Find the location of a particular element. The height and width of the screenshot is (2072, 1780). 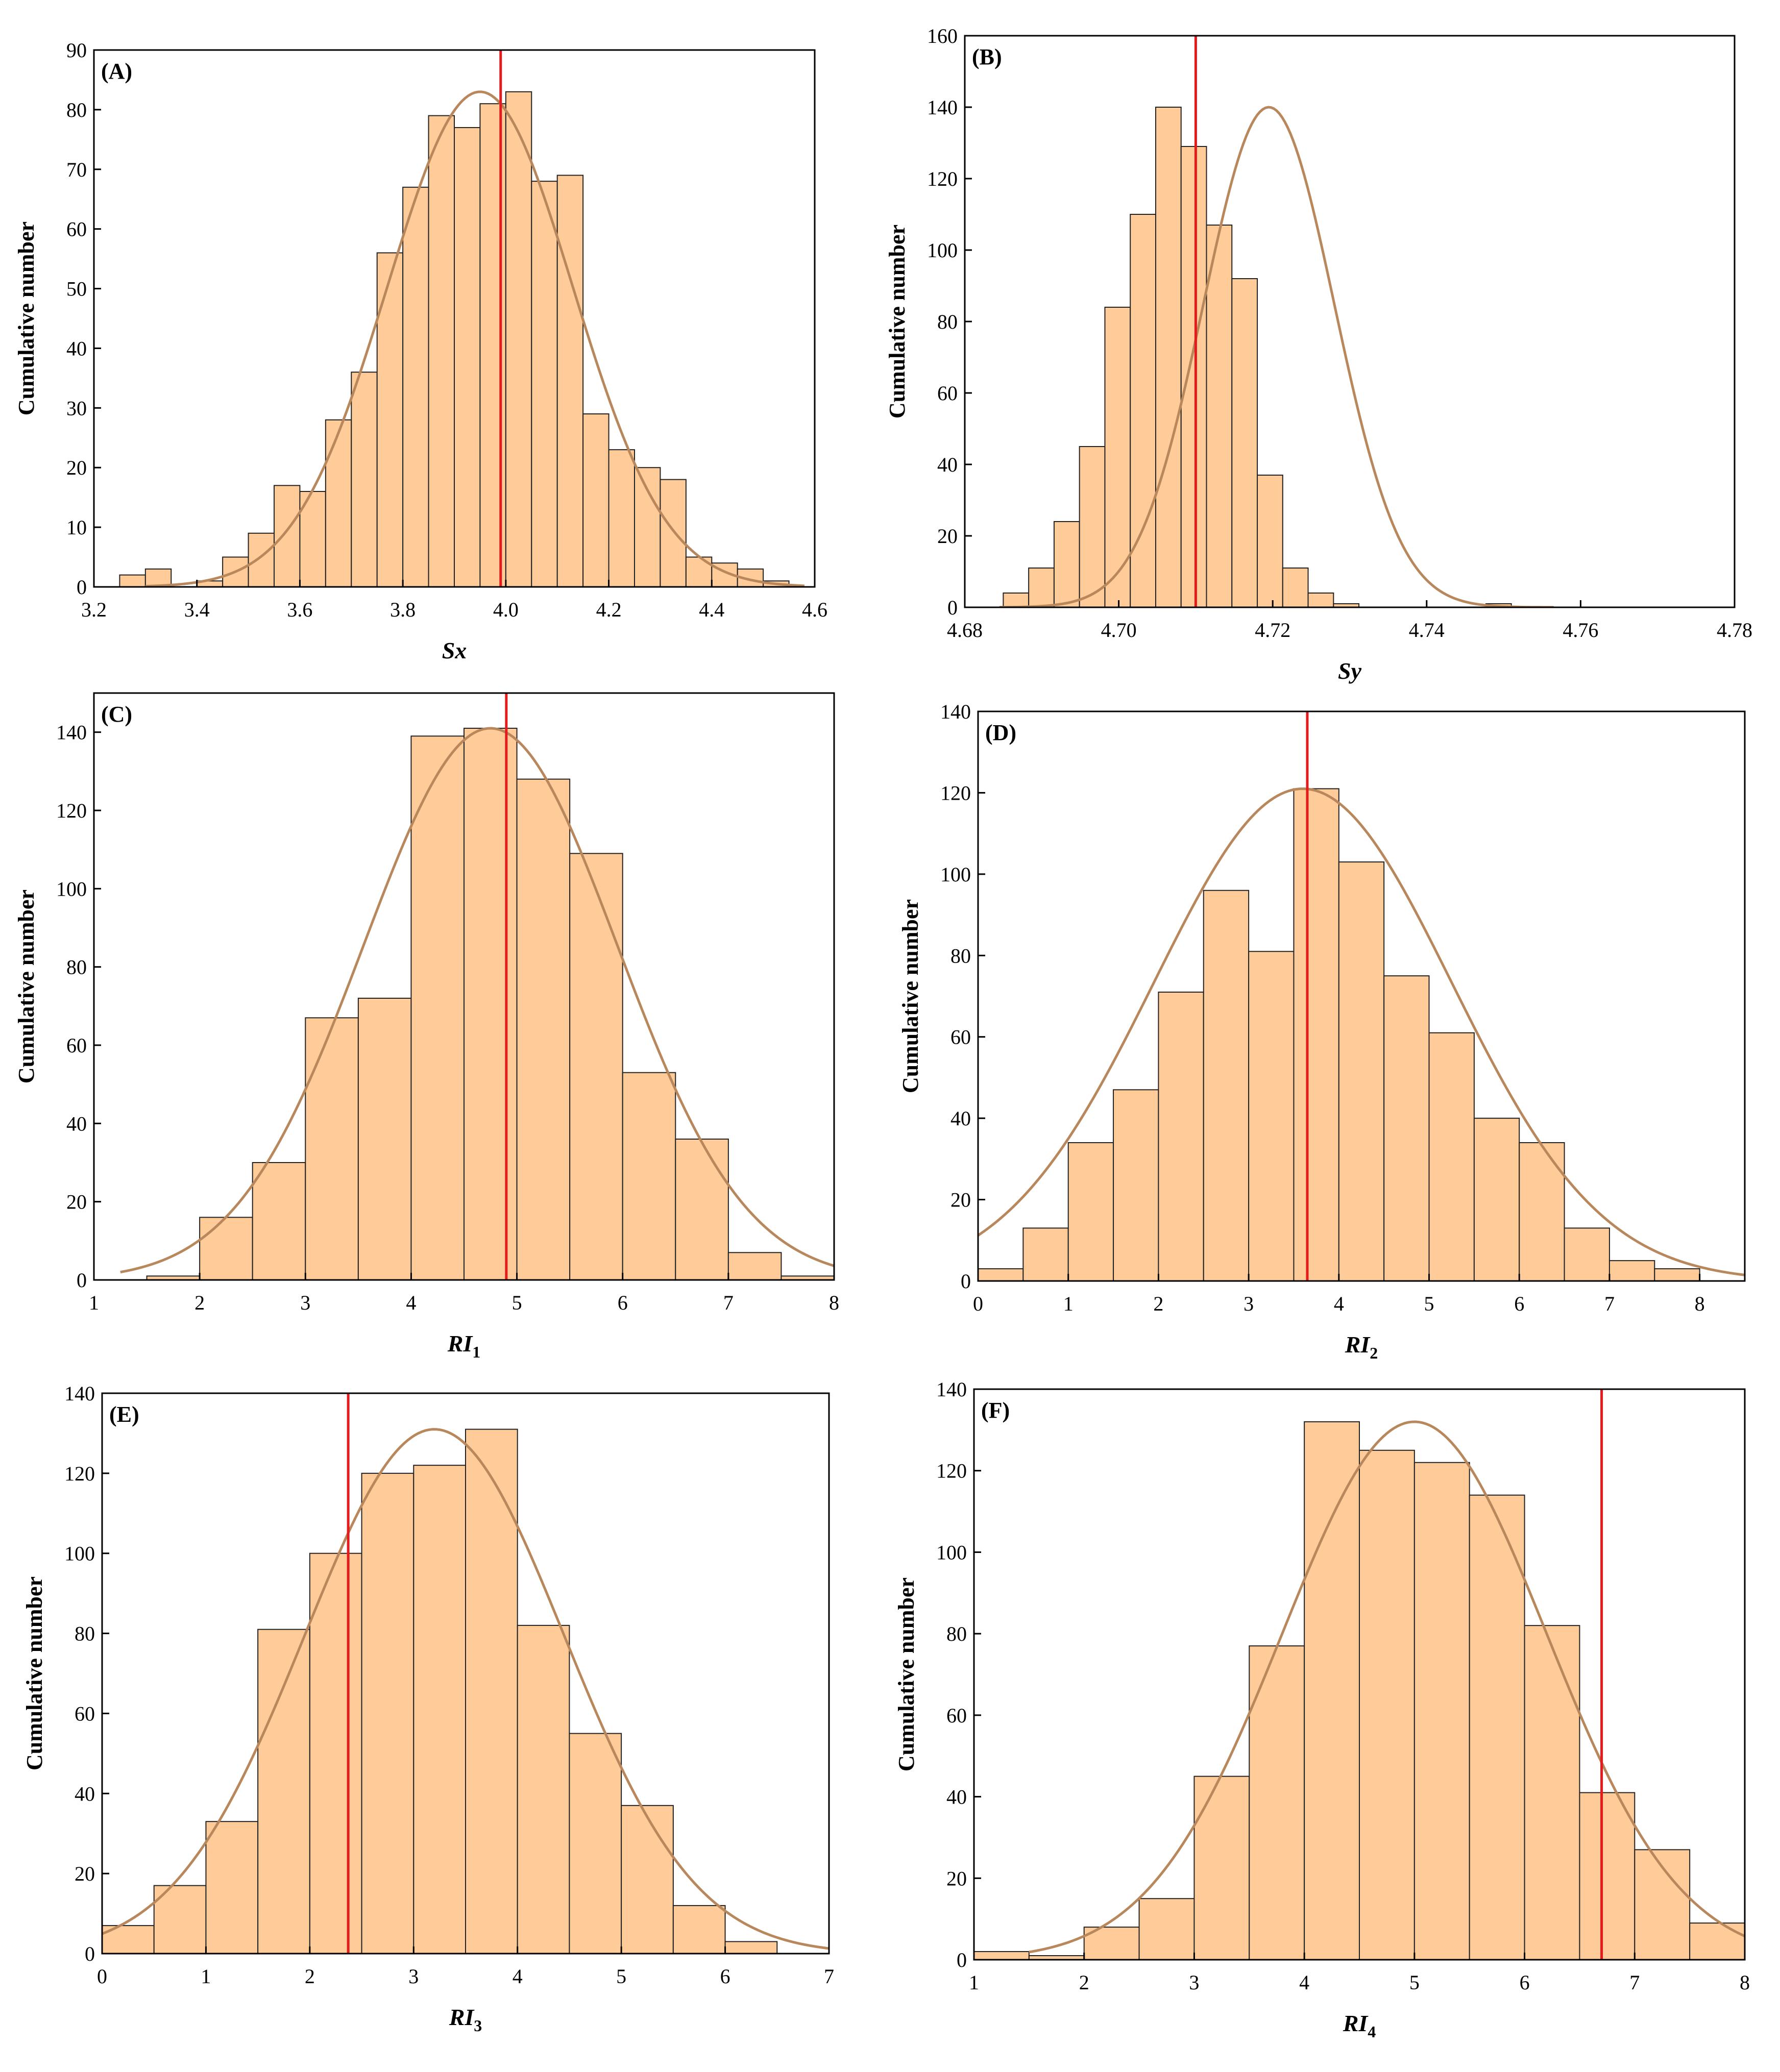

x-axis-label-subscript: 3 is located at coordinates (478, 2025).